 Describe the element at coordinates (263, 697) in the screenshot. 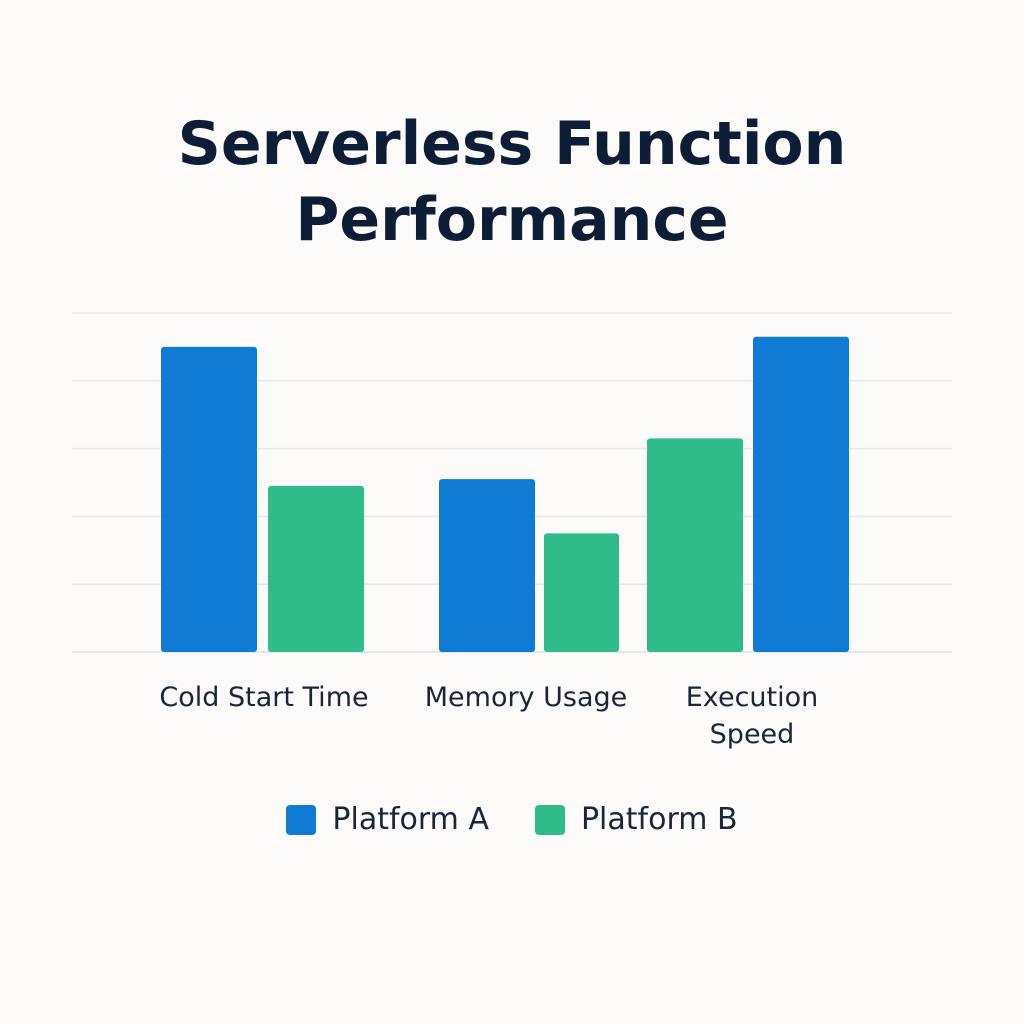

I see `category-label-cold-start-time: Cold Start Time` at that location.